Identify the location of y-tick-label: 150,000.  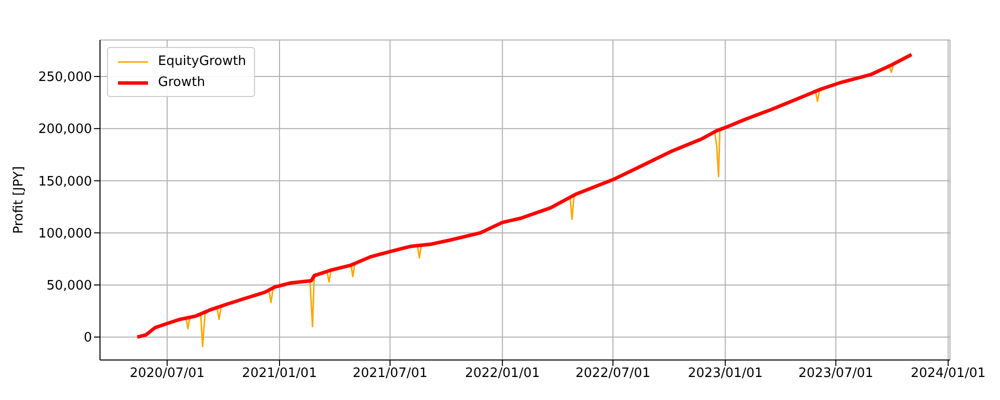
(65, 182).